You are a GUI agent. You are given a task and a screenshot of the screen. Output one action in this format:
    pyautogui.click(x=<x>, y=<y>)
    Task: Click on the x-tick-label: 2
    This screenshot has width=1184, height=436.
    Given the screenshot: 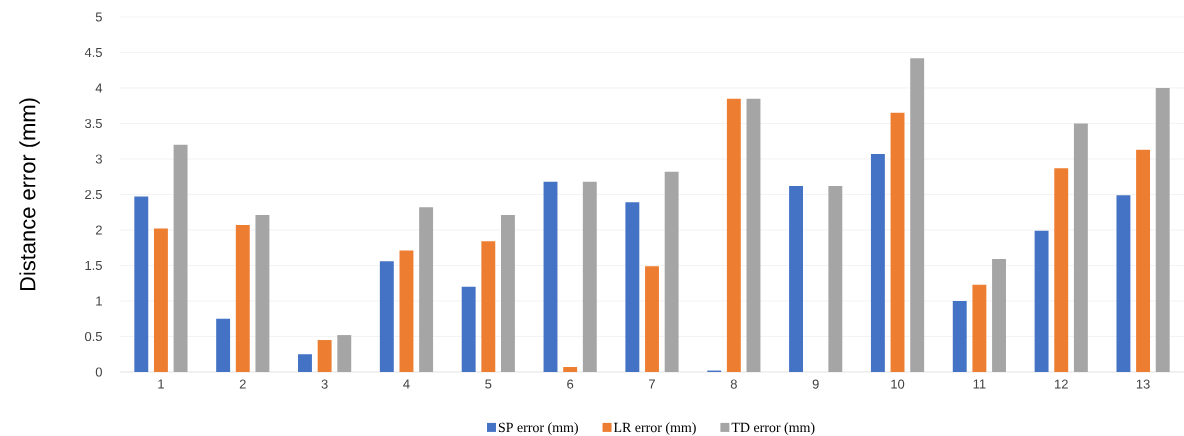 What is the action you would take?
    pyautogui.click(x=242, y=384)
    